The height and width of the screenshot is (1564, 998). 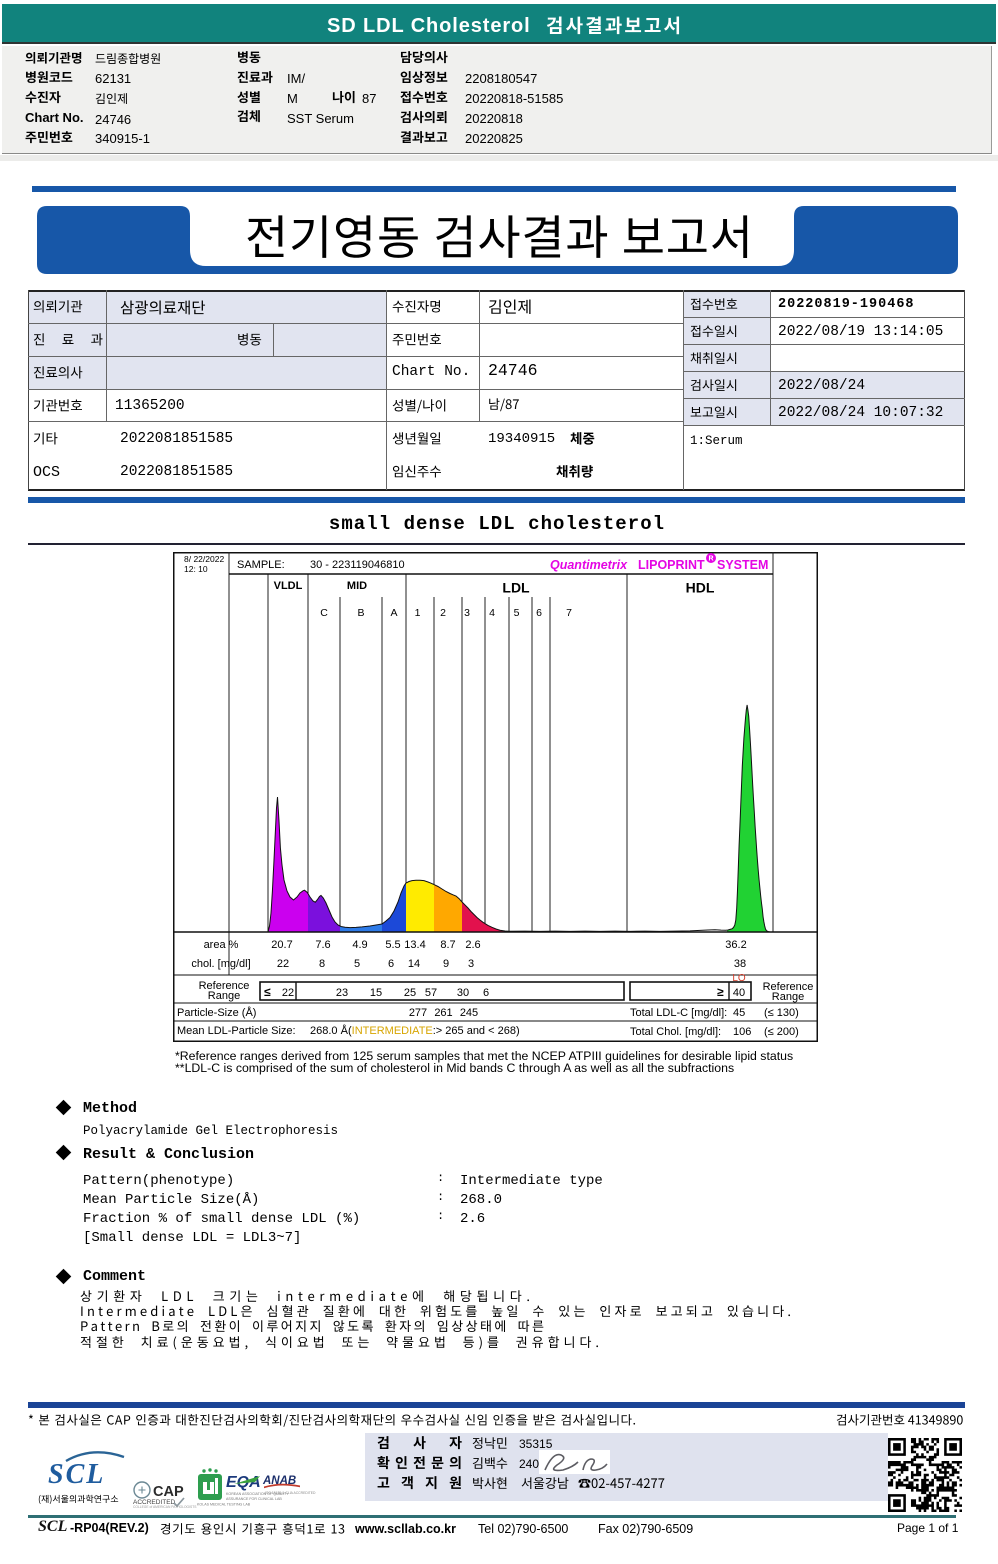 I want to click on svg-text: 106, so click(x=742, y=1032).